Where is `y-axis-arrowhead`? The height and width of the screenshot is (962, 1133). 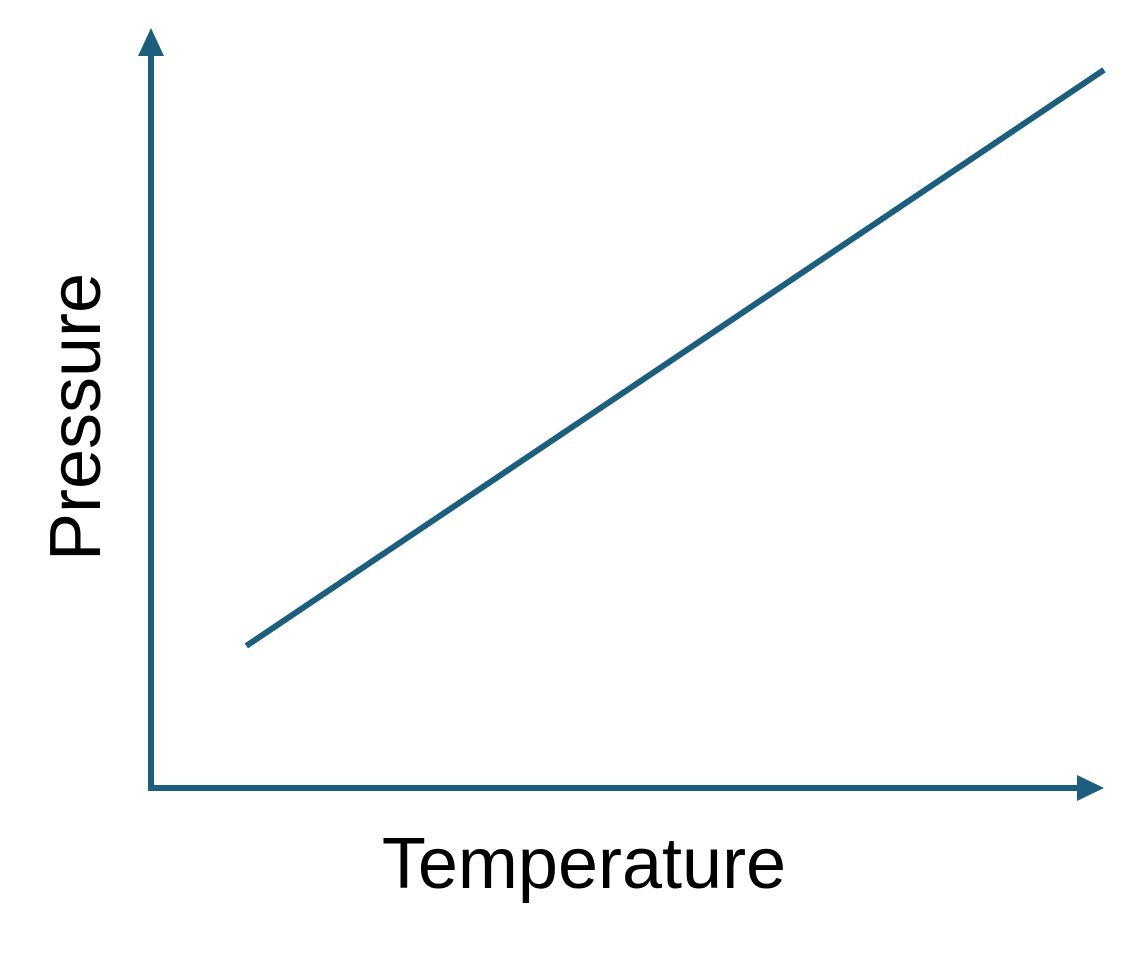 y-axis-arrowhead is located at coordinates (151, 42).